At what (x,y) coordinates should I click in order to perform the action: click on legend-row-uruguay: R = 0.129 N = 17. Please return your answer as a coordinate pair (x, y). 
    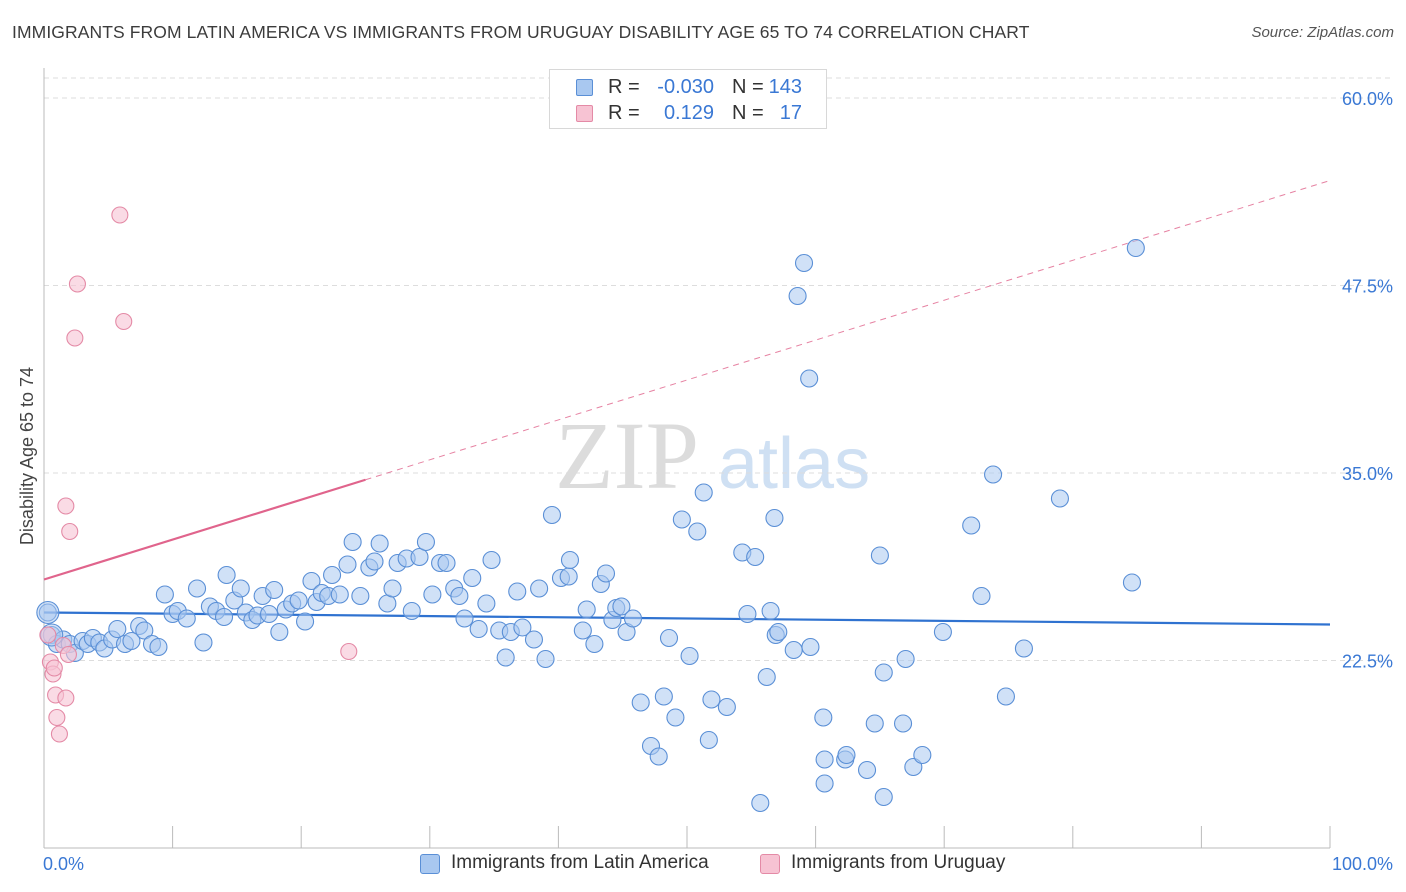
    Looking at the image, I should click on (688, 113).